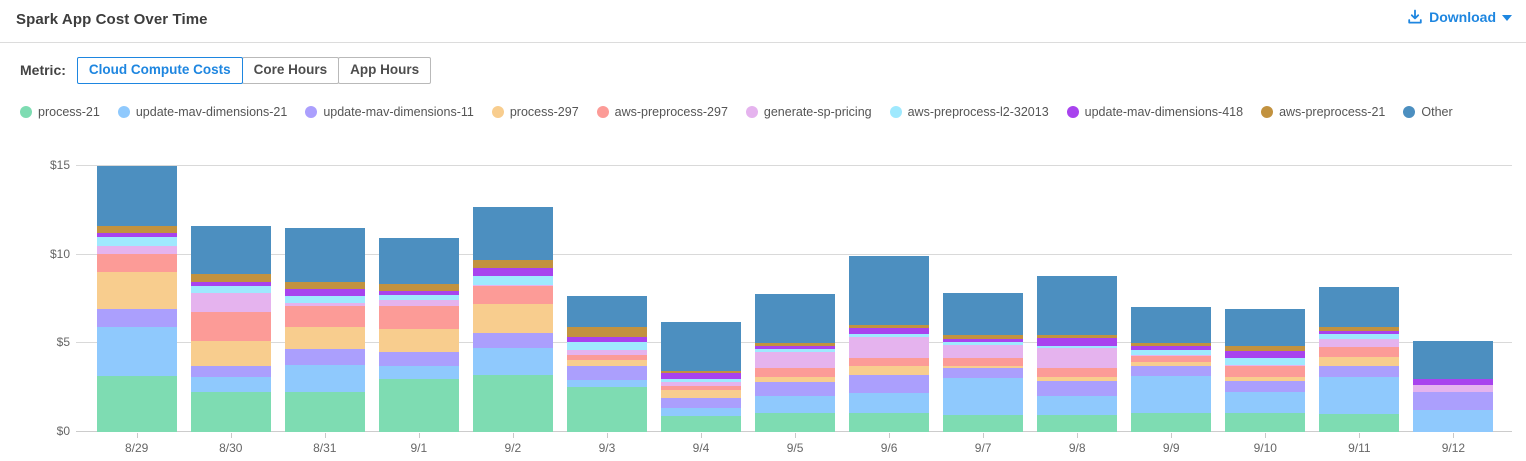 This screenshot has height=461, width=1526. What do you see at coordinates (60, 112) in the screenshot?
I see `legend-item-process-21: process-21` at bounding box center [60, 112].